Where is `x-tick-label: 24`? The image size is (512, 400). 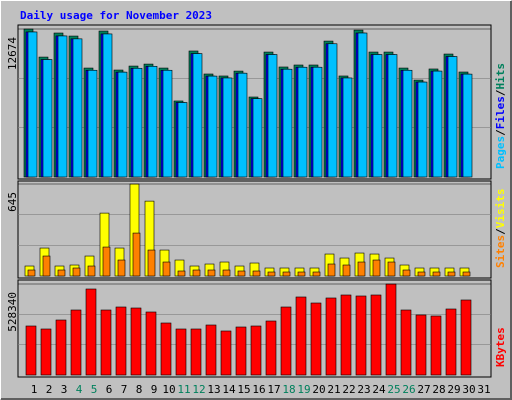
x-tick-label: 24 is located at coordinates (379, 389).